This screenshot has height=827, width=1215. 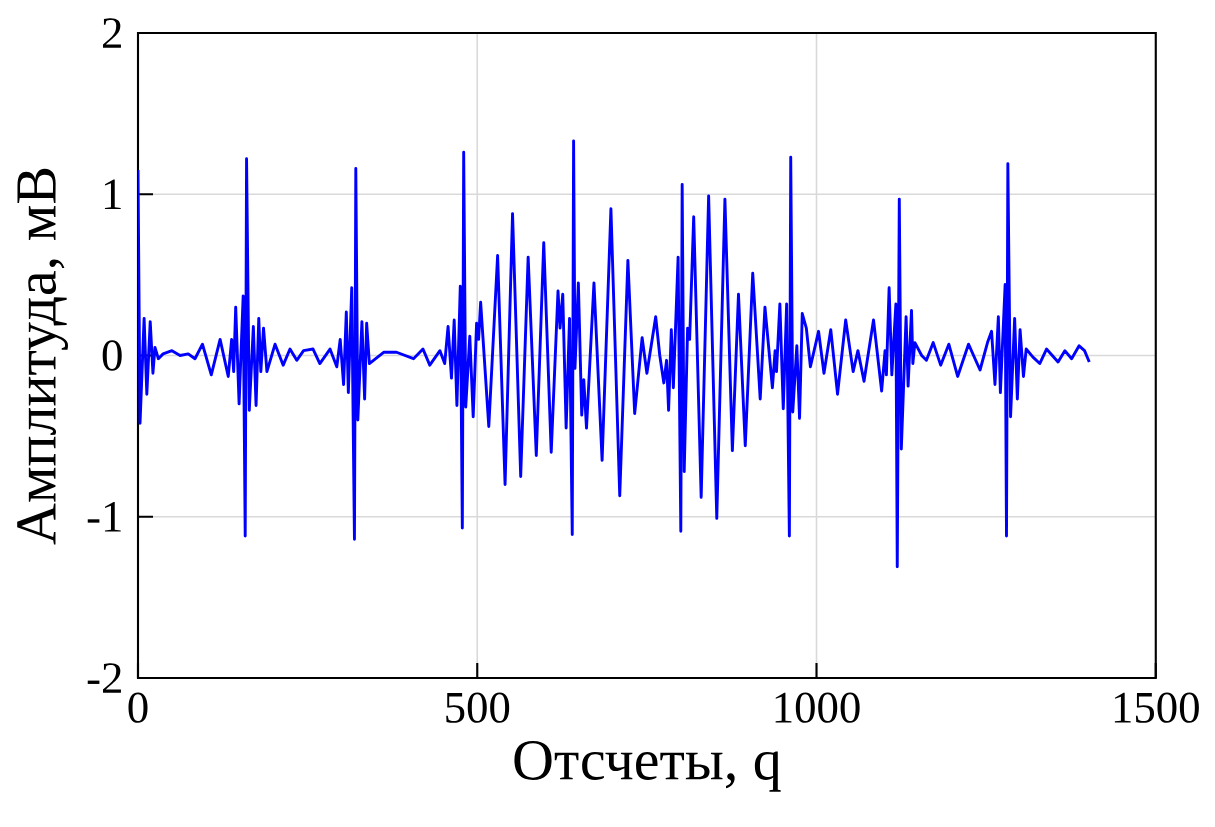 What do you see at coordinates (104, 516) in the screenshot?
I see `y-tick-label: -1` at bounding box center [104, 516].